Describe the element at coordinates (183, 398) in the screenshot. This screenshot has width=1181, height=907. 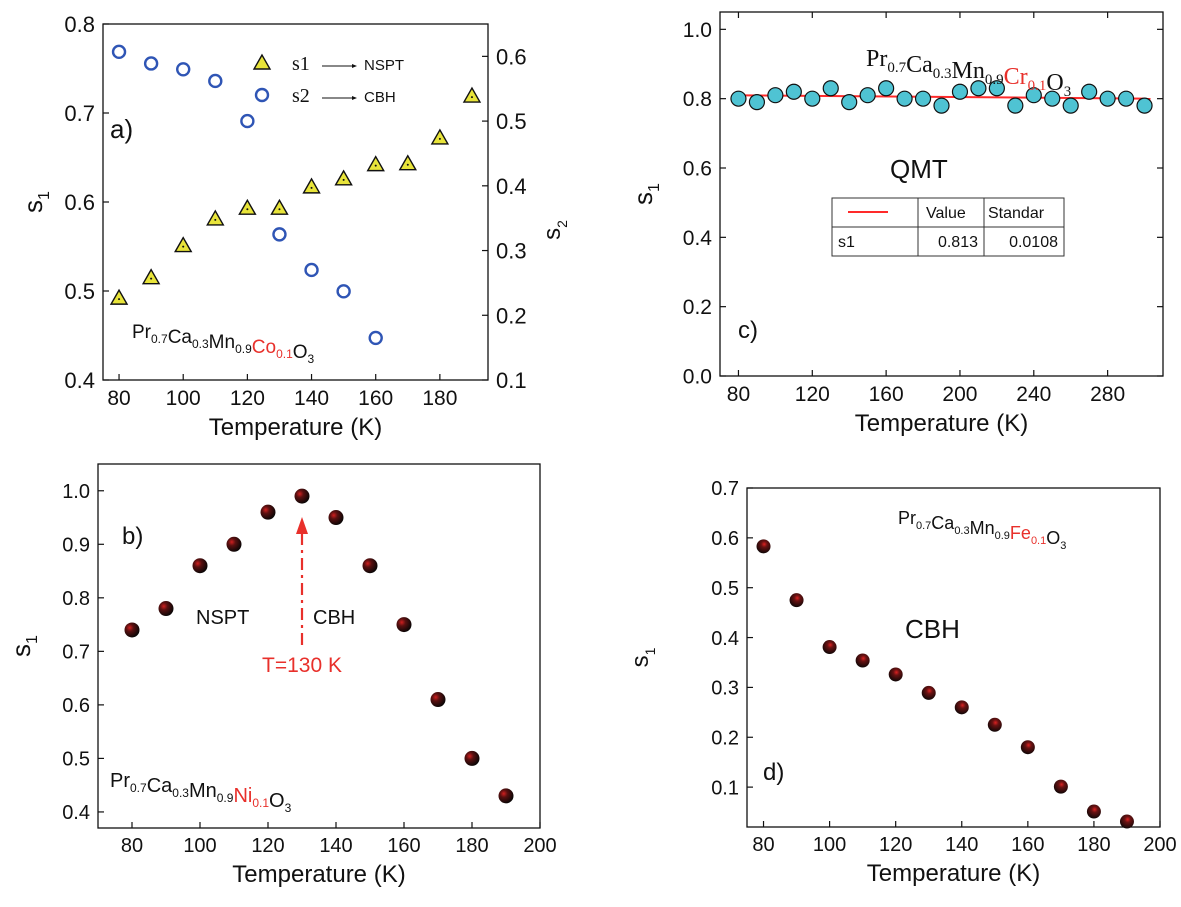
I see `x-tick-label: 100` at that location.